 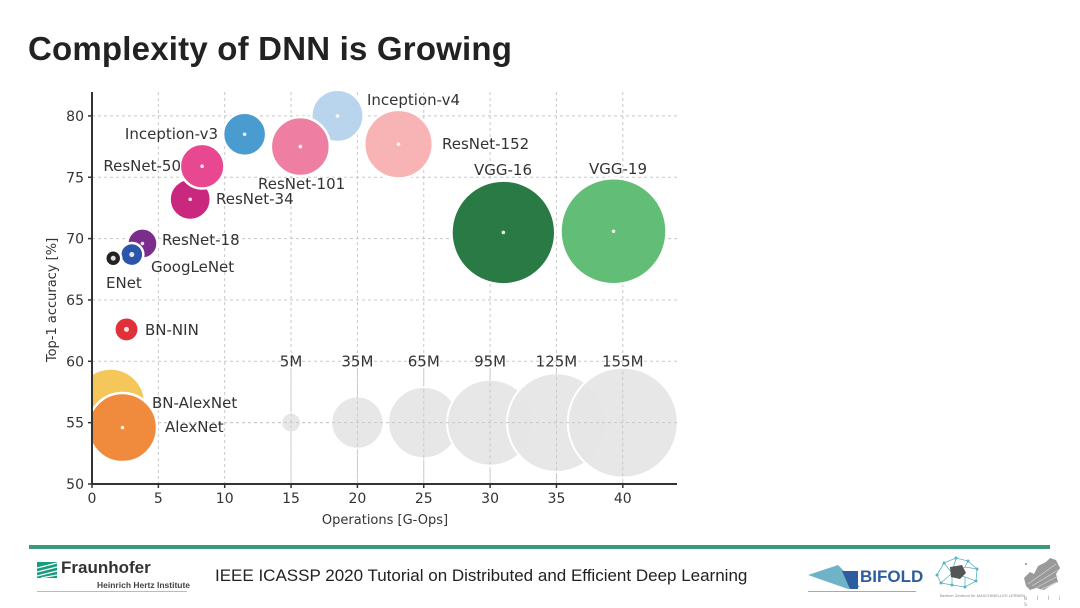 What do you see at coordinates (424, 361) in the screenshot?
I see `size-legend-label: 65M` at bounding box center [424, 361].